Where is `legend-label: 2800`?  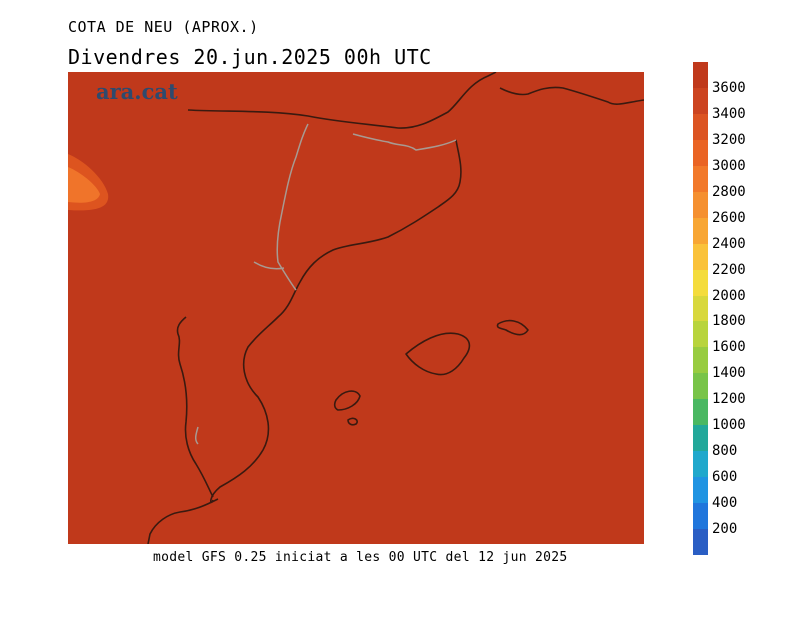 legend-label: 2800 is located at coordinates (729, 191).